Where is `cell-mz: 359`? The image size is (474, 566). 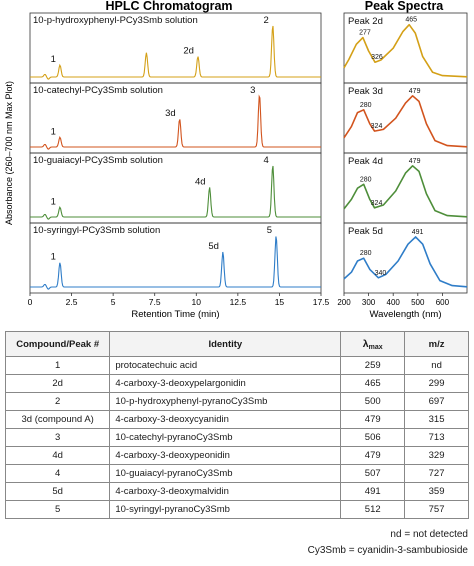 cell-mz: 359 is located at coordinates (436, 491).